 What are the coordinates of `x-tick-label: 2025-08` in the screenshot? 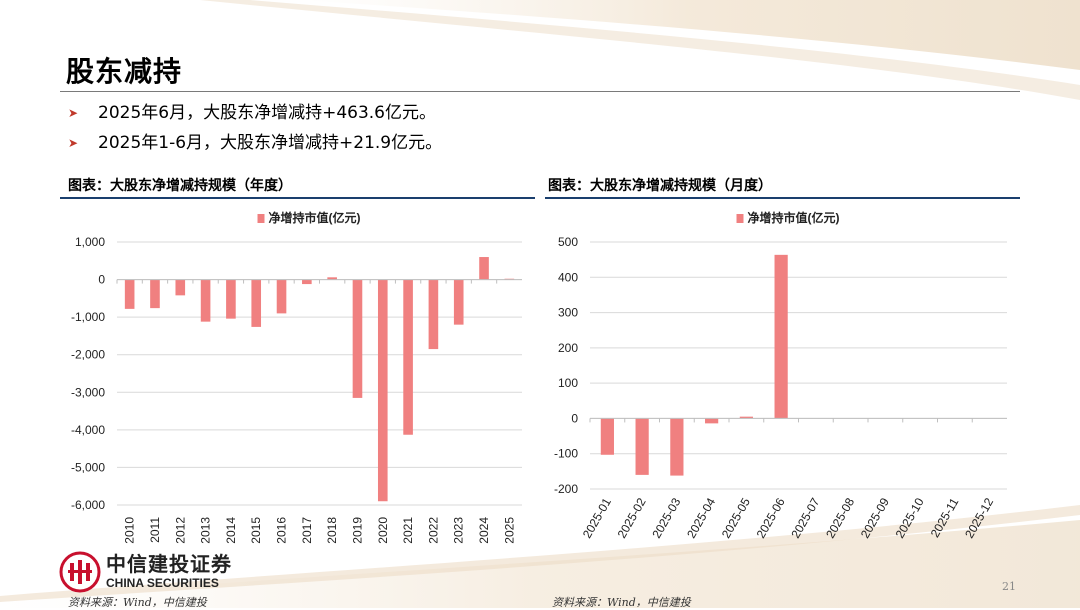 It's located at (840, 517).